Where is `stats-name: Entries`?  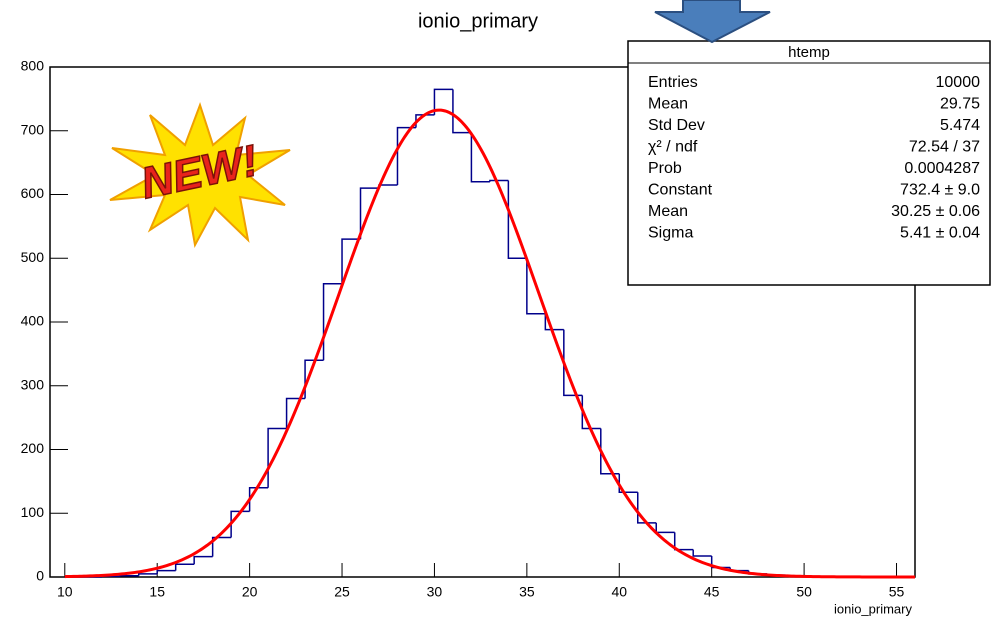
stats-name: Entries is located at coordinates (673, 82).